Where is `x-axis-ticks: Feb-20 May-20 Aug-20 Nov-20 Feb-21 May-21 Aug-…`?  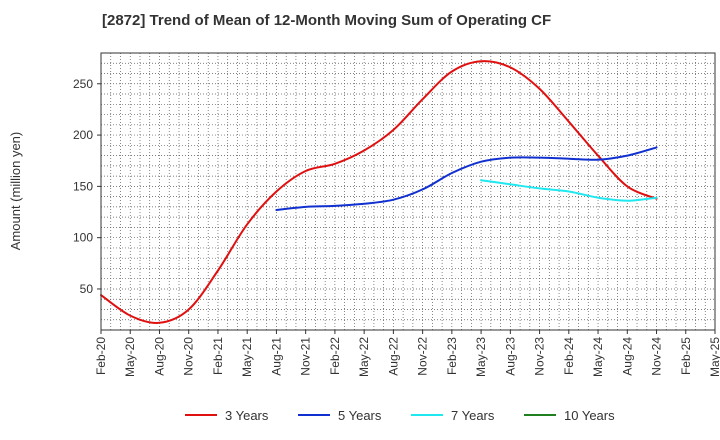 x-axis-ticks: Feb-20 May-20 Aug-20 Nov-20 Feb-21 May-21 Aug-… is located at coordinates (407, 353).